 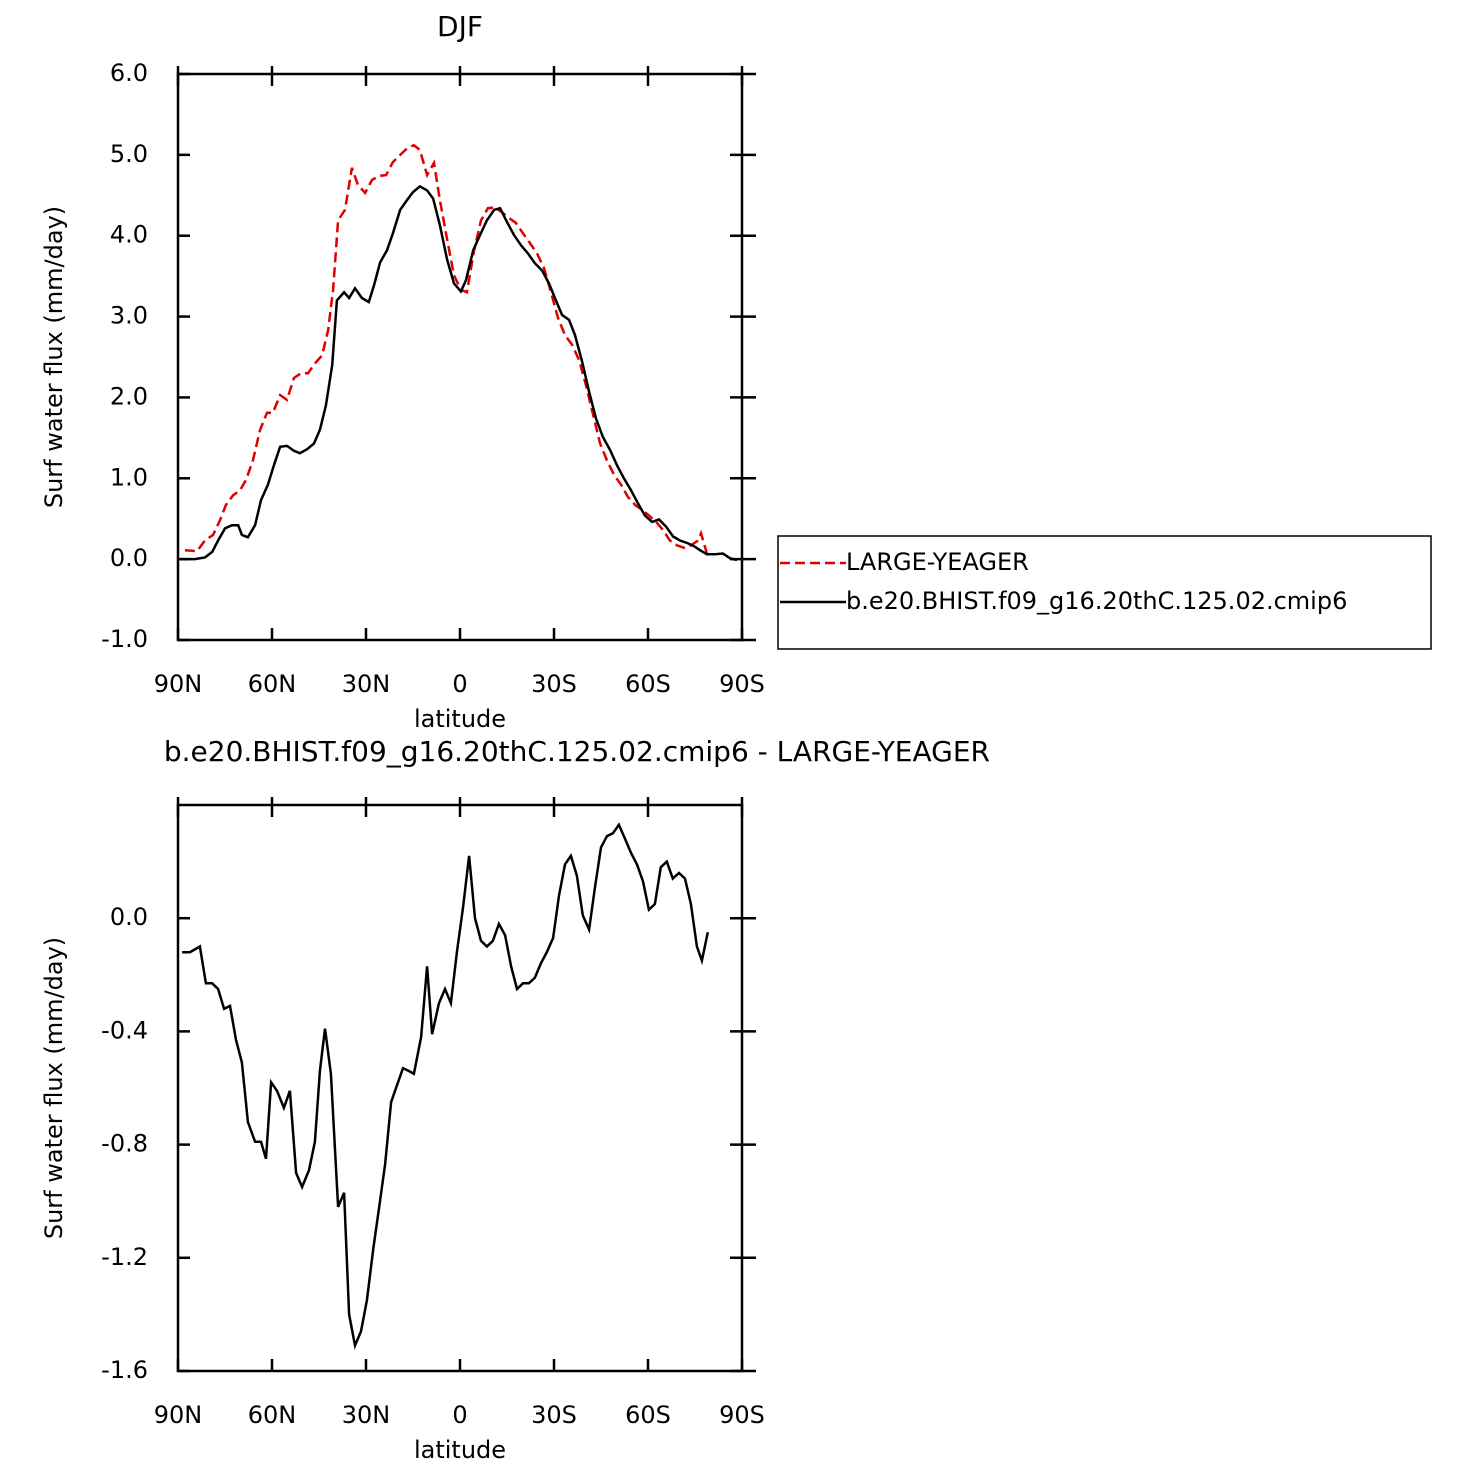 I want to click on y-tick-label: 6.0, so click(x=129, y=73).